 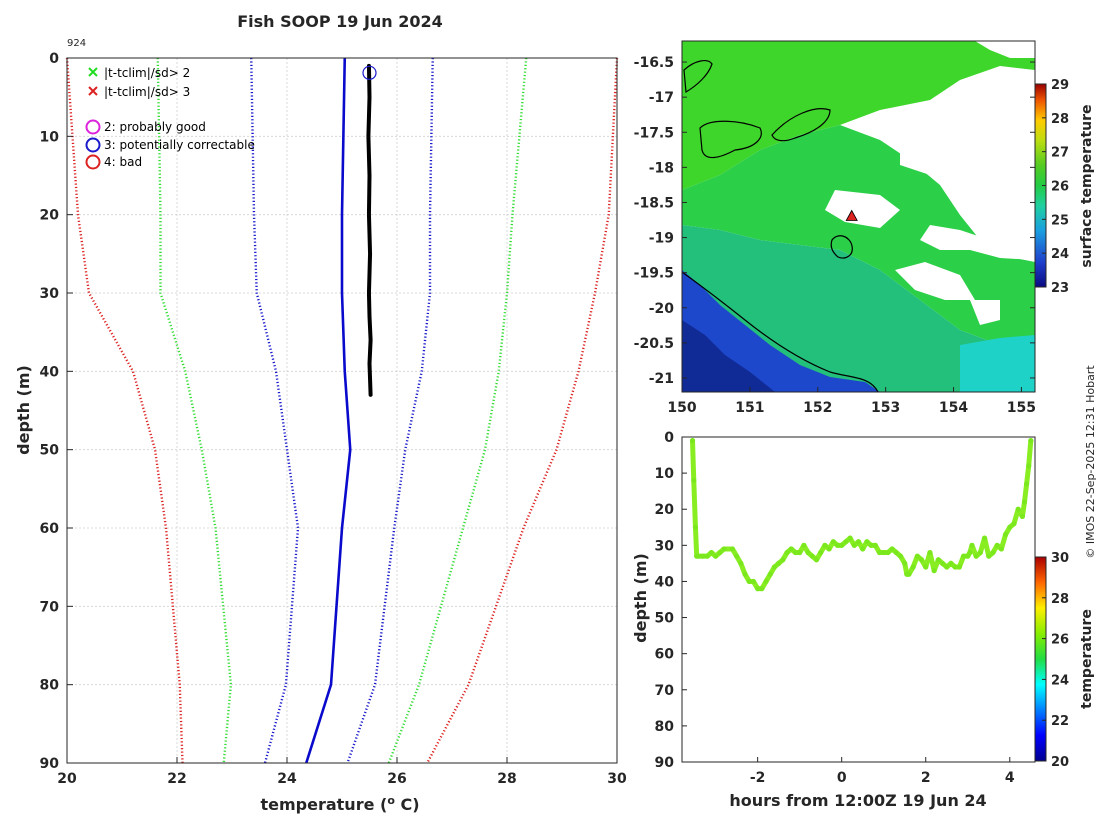 I want to click on track-y-tick-label: 60, so click(x=665, y=655).